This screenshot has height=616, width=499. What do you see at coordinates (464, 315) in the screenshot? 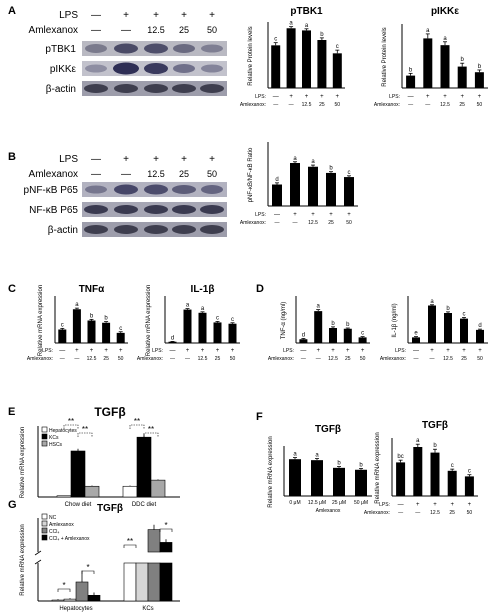
I see `D2-sig-letter: c` at bounding box center [464, 315].